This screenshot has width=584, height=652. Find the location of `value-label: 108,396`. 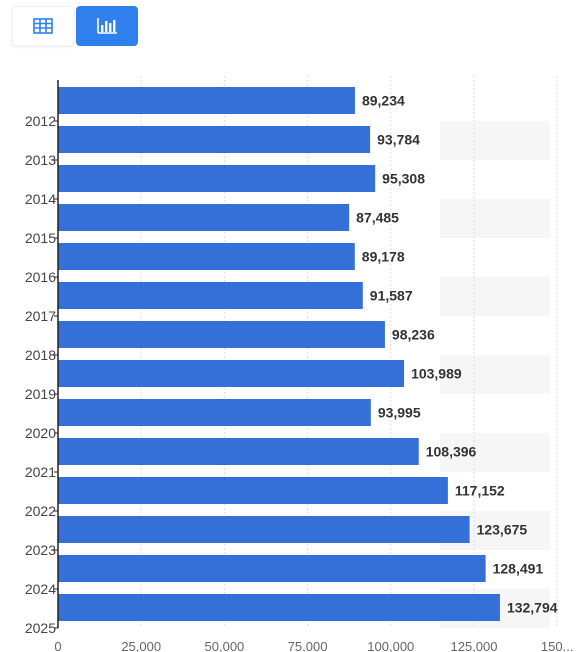

value-label: 108,396 is located at coordinates (451, 452).